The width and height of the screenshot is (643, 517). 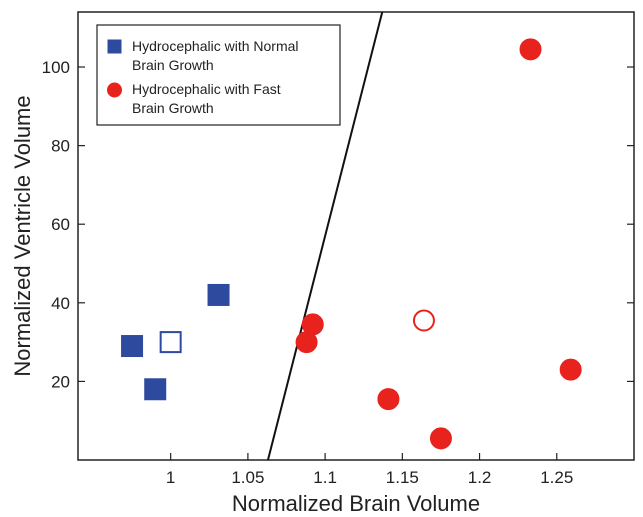 What do you see at coordinates (114, 90) in the screenshot?
I see `legend-circle-marker` at bounding box center [114, 90].